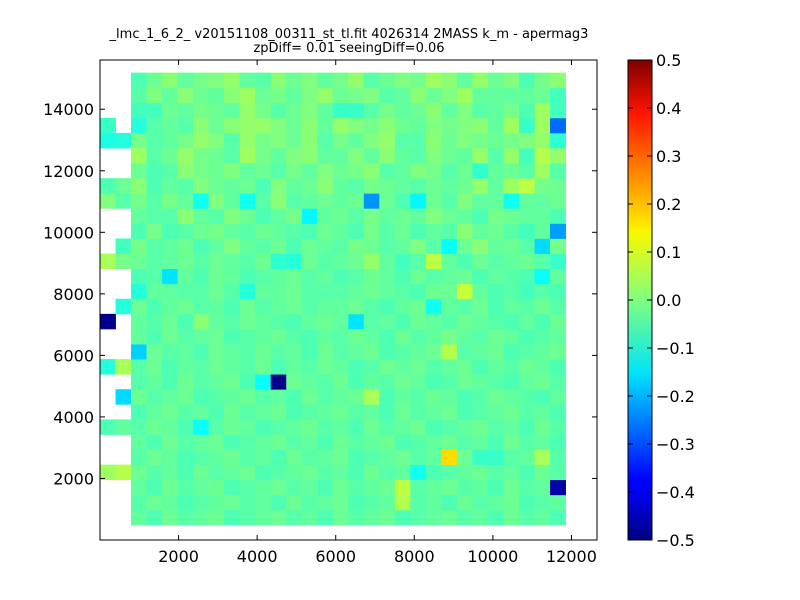 This screenshot has height=600, width=800. Describe the element at coordinates (73, 417) in the screenshot. I see `y-tick-label: 4000` at that location.